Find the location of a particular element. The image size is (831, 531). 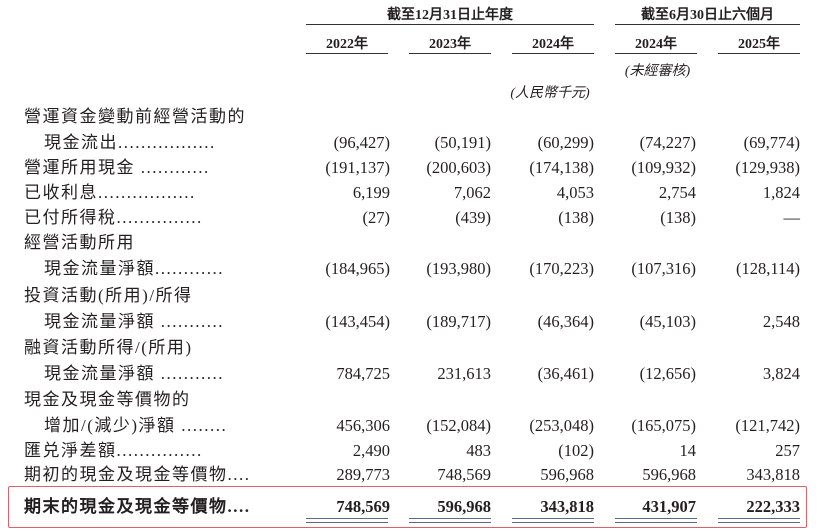

cell-value: (129,938) is located at coordinates (767, 167).